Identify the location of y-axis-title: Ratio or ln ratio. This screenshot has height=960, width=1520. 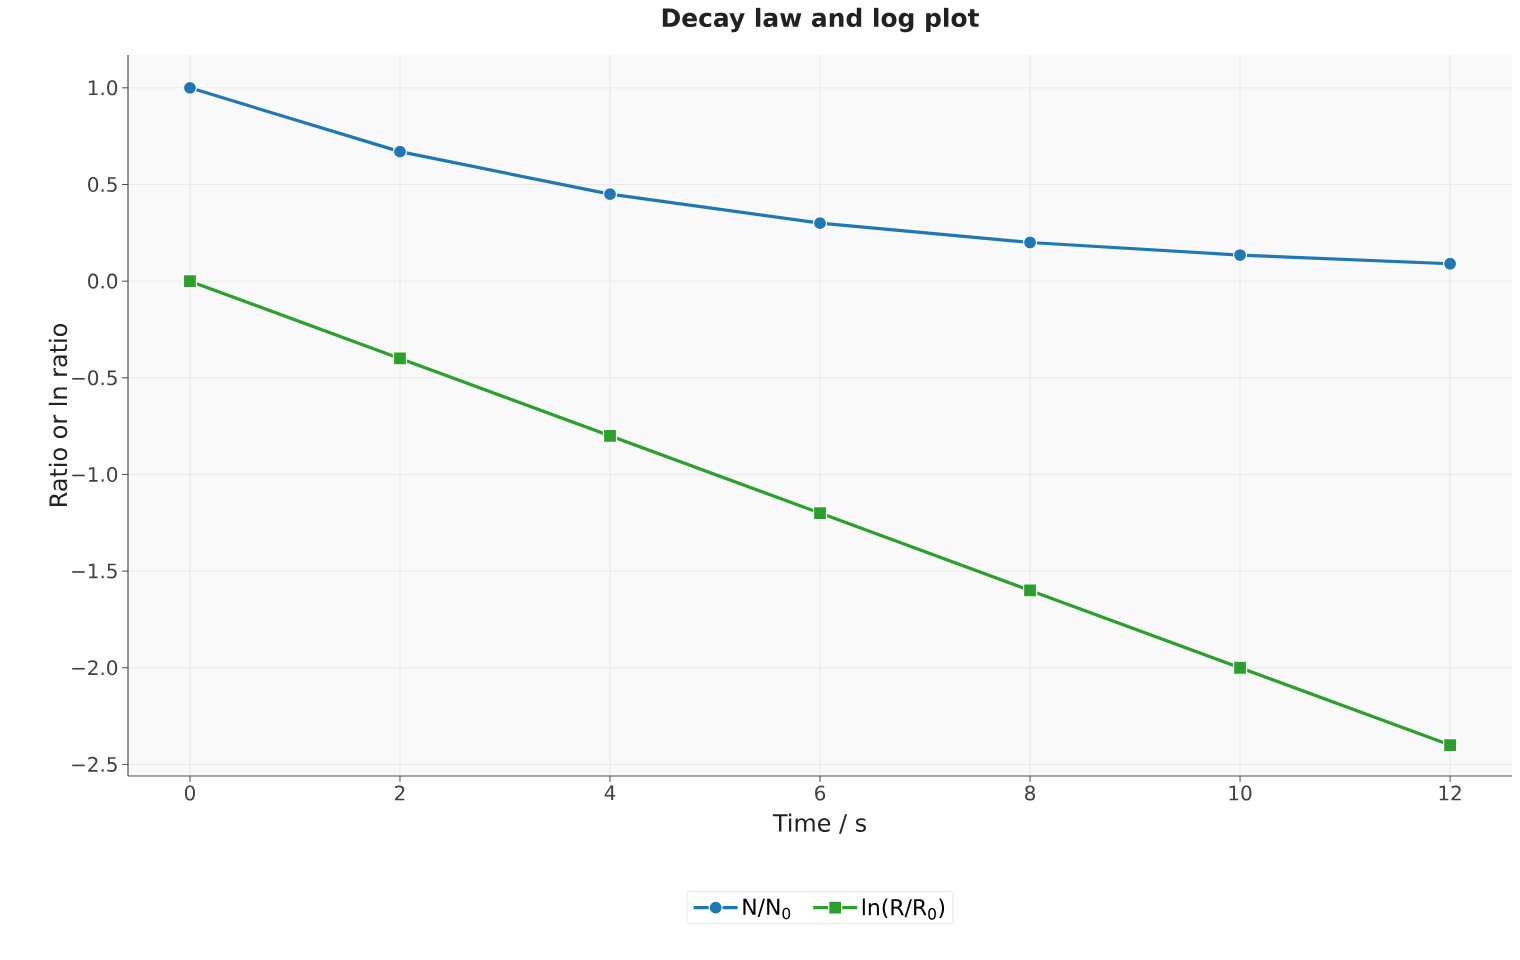
(58, 415).